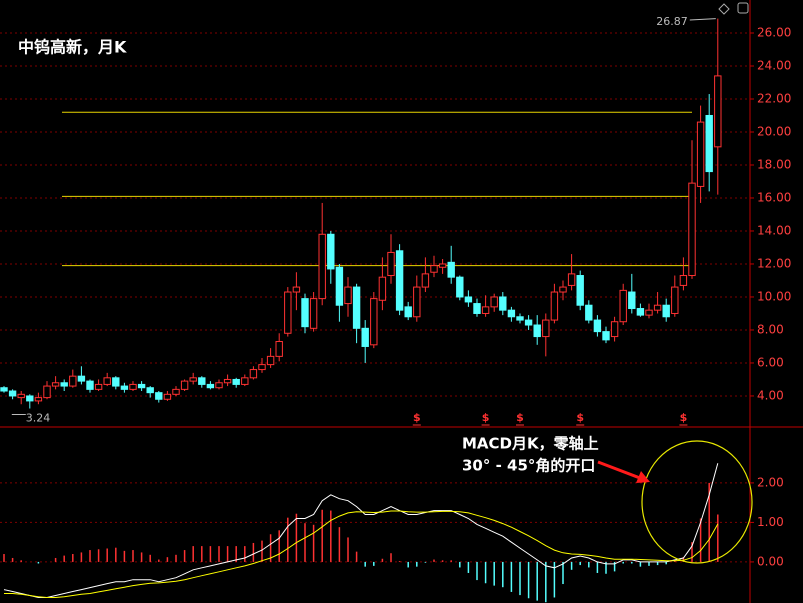 The width and height of the screenshot is (803, 603). Describe the element at coordinates (770, 482) in the screenshot. I see `y-tick-label: 2.00` at that location.